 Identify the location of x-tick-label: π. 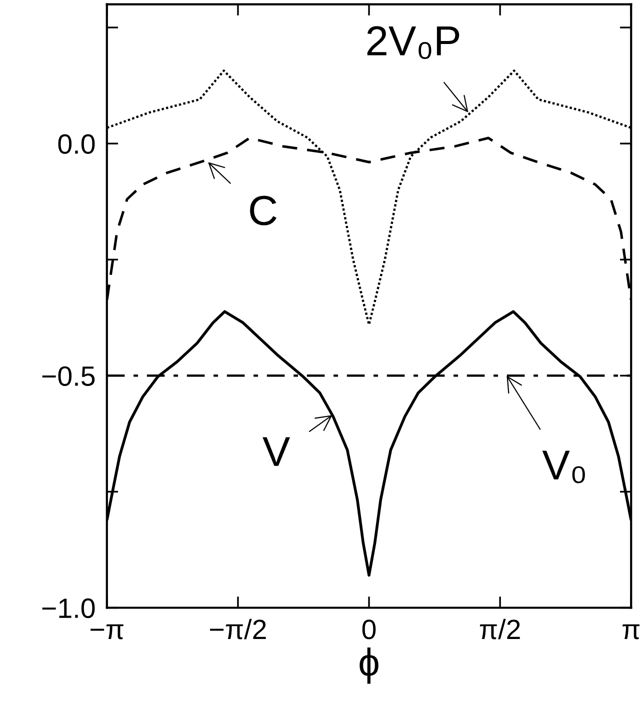
(631, 632).